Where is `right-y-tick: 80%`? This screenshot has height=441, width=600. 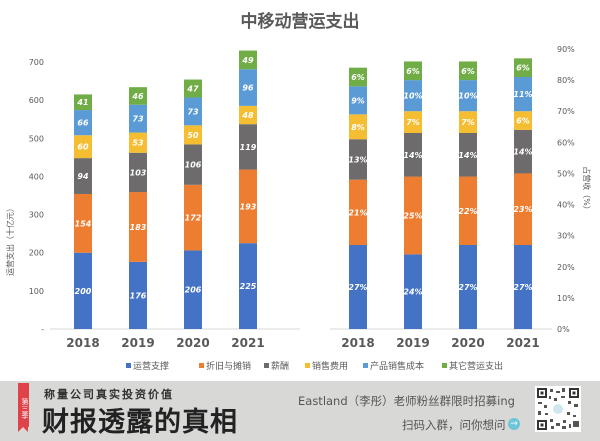
right-y-tick: 80% is located at coordinates (566, 80).